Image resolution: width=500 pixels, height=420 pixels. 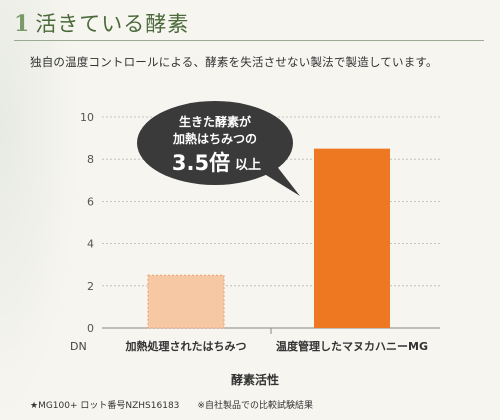 What do you see at coordinates (214, 138) in the screenshot?
I see `callout-line2: 加熱はちみつの` at bounding box center [214, 138].